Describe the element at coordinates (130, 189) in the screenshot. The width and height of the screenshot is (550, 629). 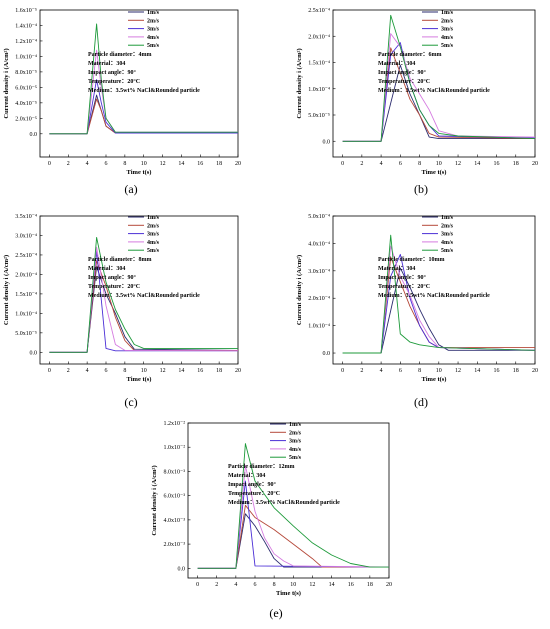
I see `panel-caption: (a)` at that location.